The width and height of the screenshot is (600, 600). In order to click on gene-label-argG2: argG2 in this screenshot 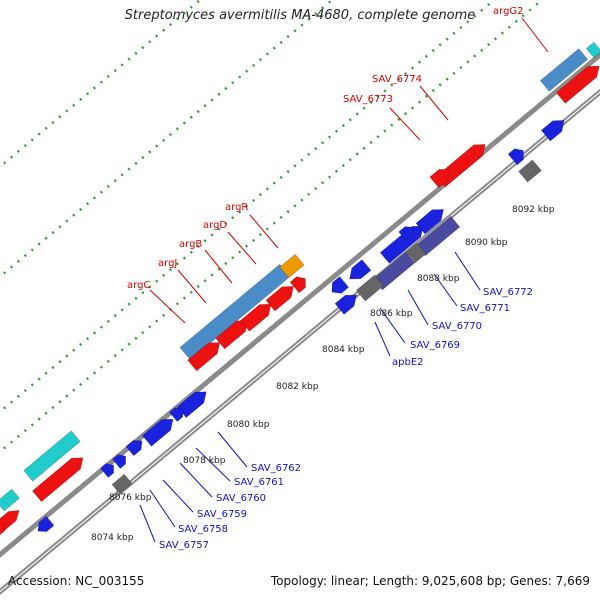, I will do `click(508, 11)`.